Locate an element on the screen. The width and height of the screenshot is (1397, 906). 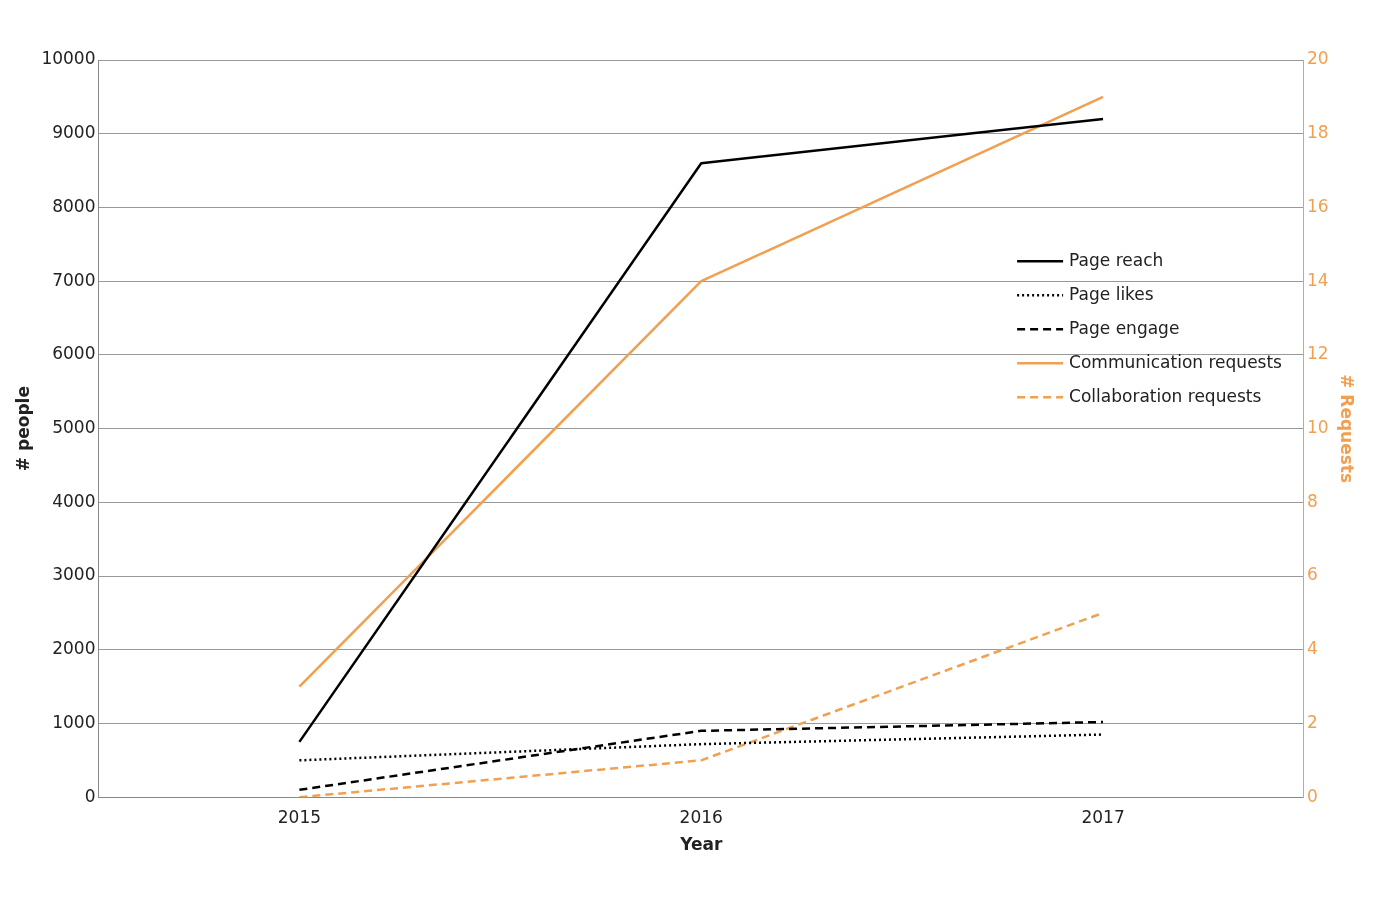
y-tick-label: 9000 is located at coordinates (74, 132).